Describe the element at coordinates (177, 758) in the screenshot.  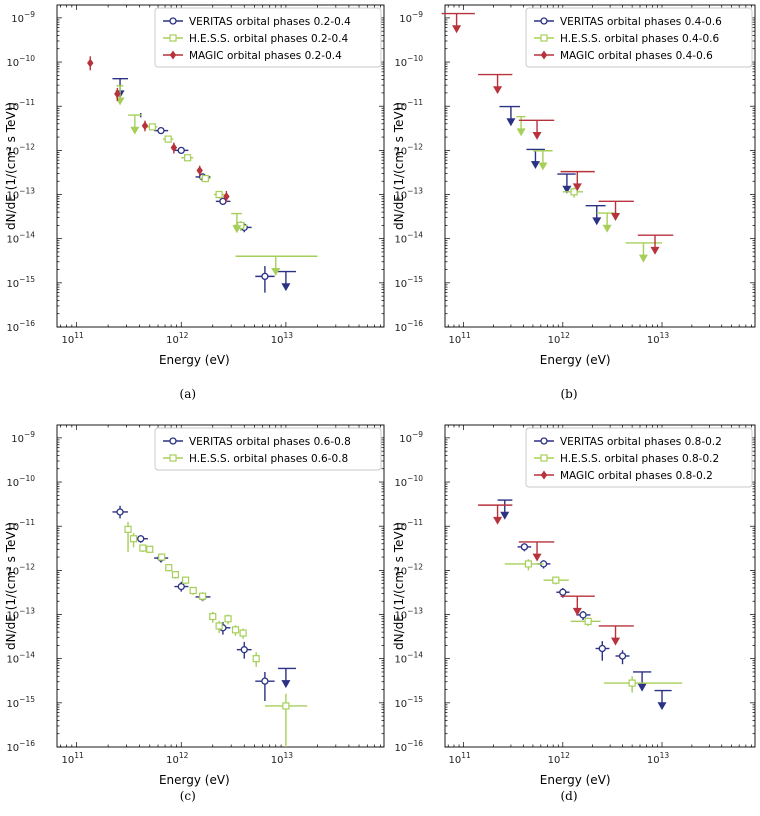
I see `x-tick-label: 1012` at that location.